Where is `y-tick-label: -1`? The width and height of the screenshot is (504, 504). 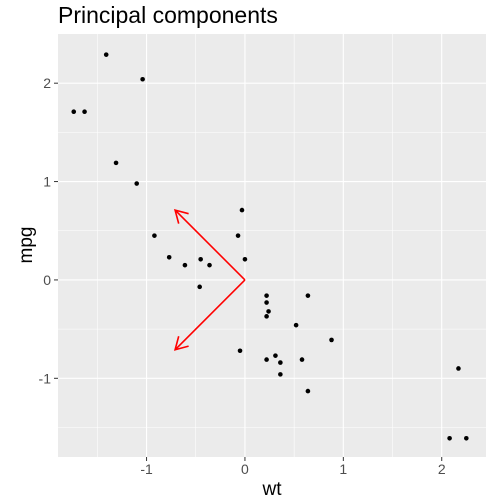
y-tick-label: -1 is located at coordinates (45, 378).